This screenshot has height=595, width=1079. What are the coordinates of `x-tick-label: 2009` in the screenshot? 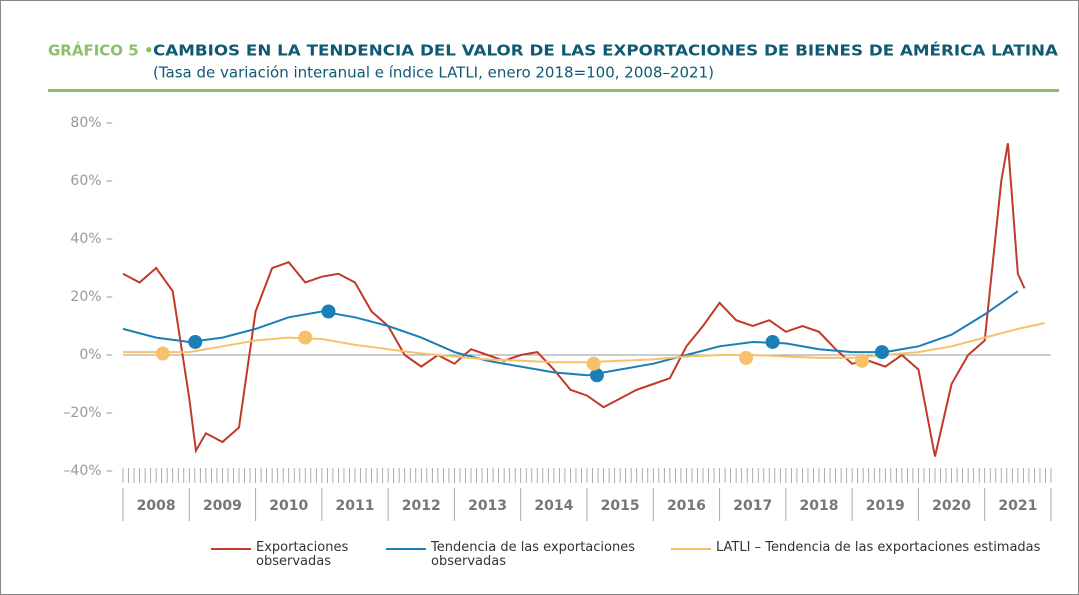 It's located at (222, 506).